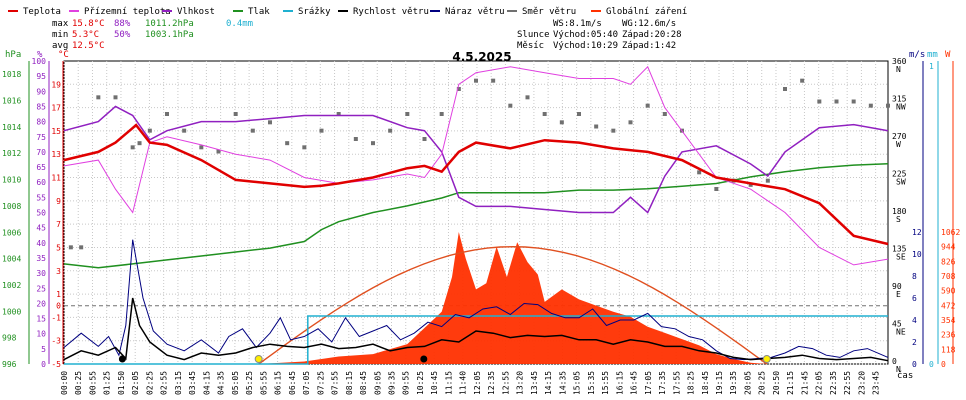 This screenshot has width=966, height=400. Describe the element at coordinates (85, 35) in the screenshot. I see `stats-min-temp: 5.3°C` at that location.